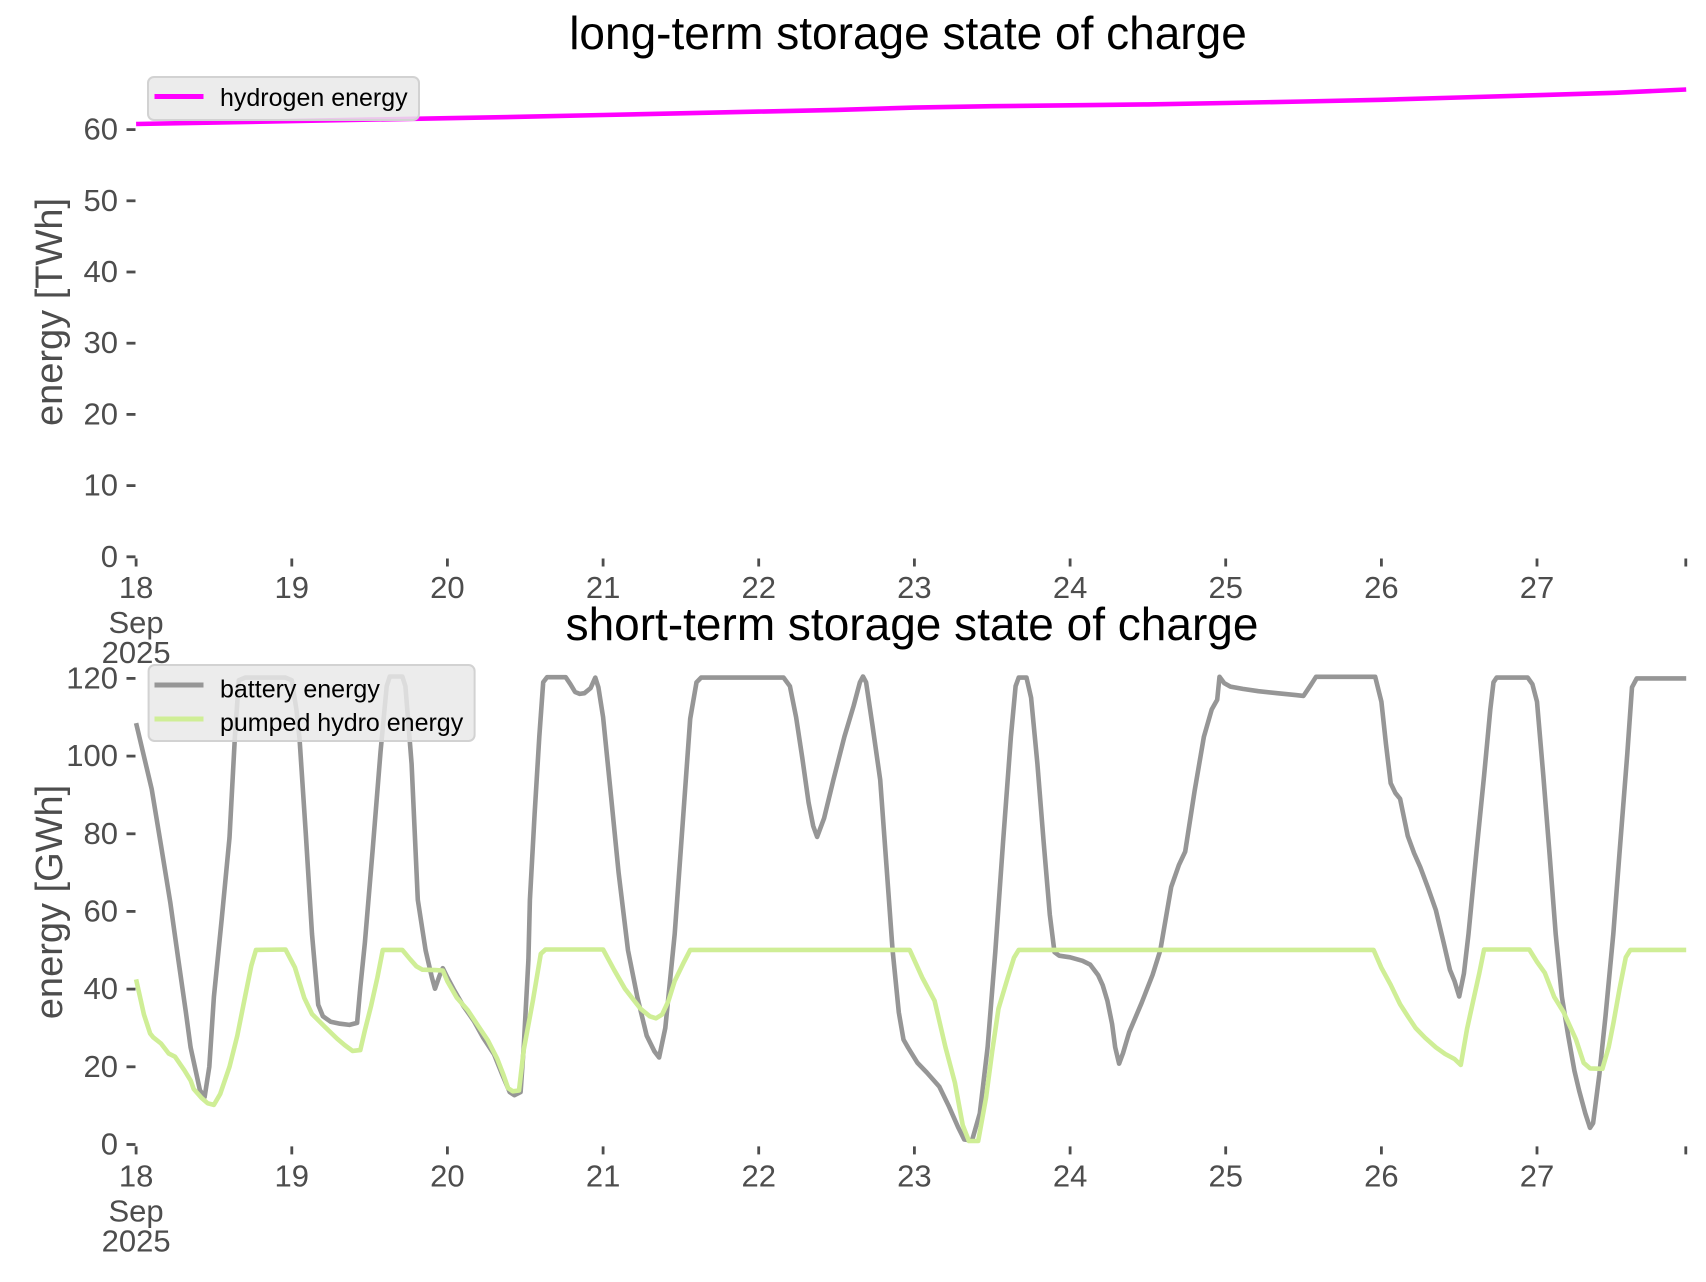 The image size is (1706, 1282). I want to click on svg-text: 120, so click(92, 677).